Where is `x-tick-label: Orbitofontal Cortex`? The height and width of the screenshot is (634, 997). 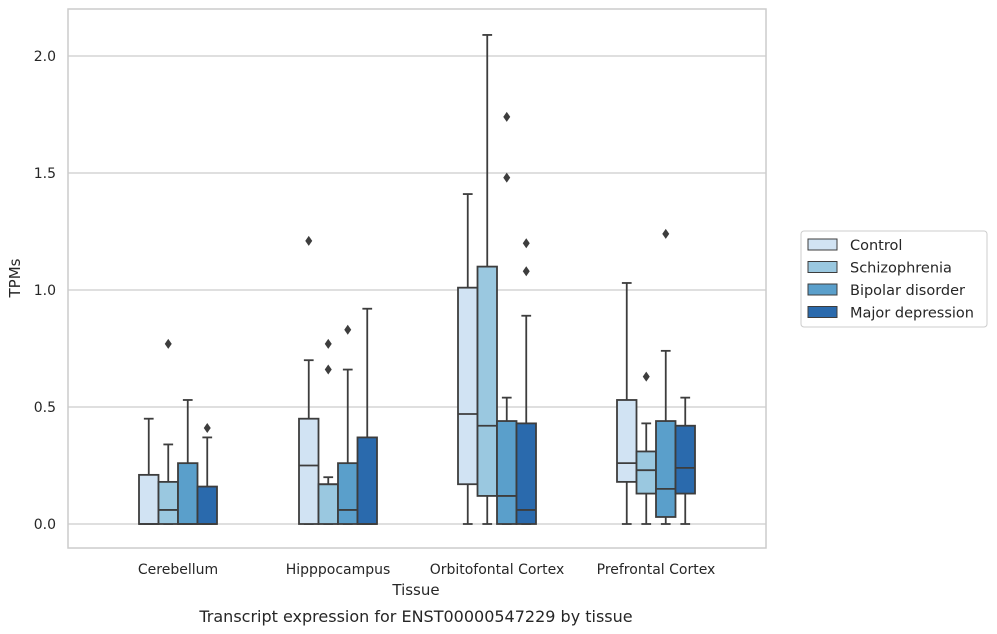
x-tick-label: Orbitofontal Cortex is located at coordinates (497, 570).